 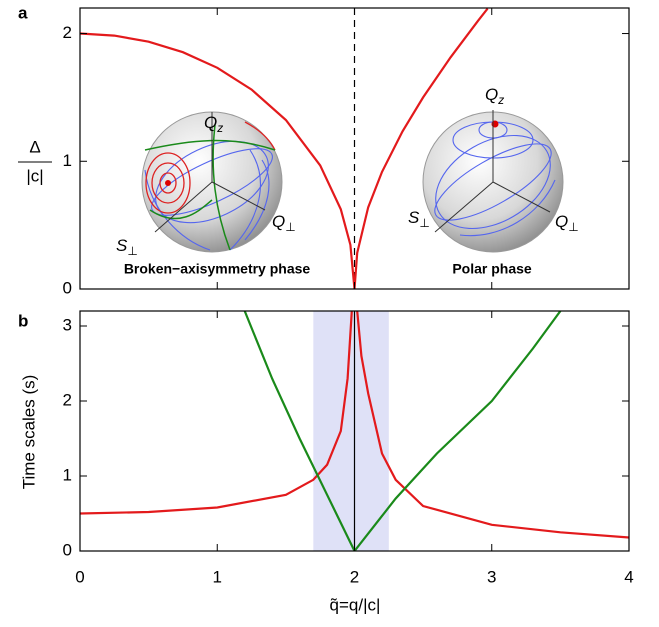 I want to click on y-tick-label: 3, so click(x=67, y=324).